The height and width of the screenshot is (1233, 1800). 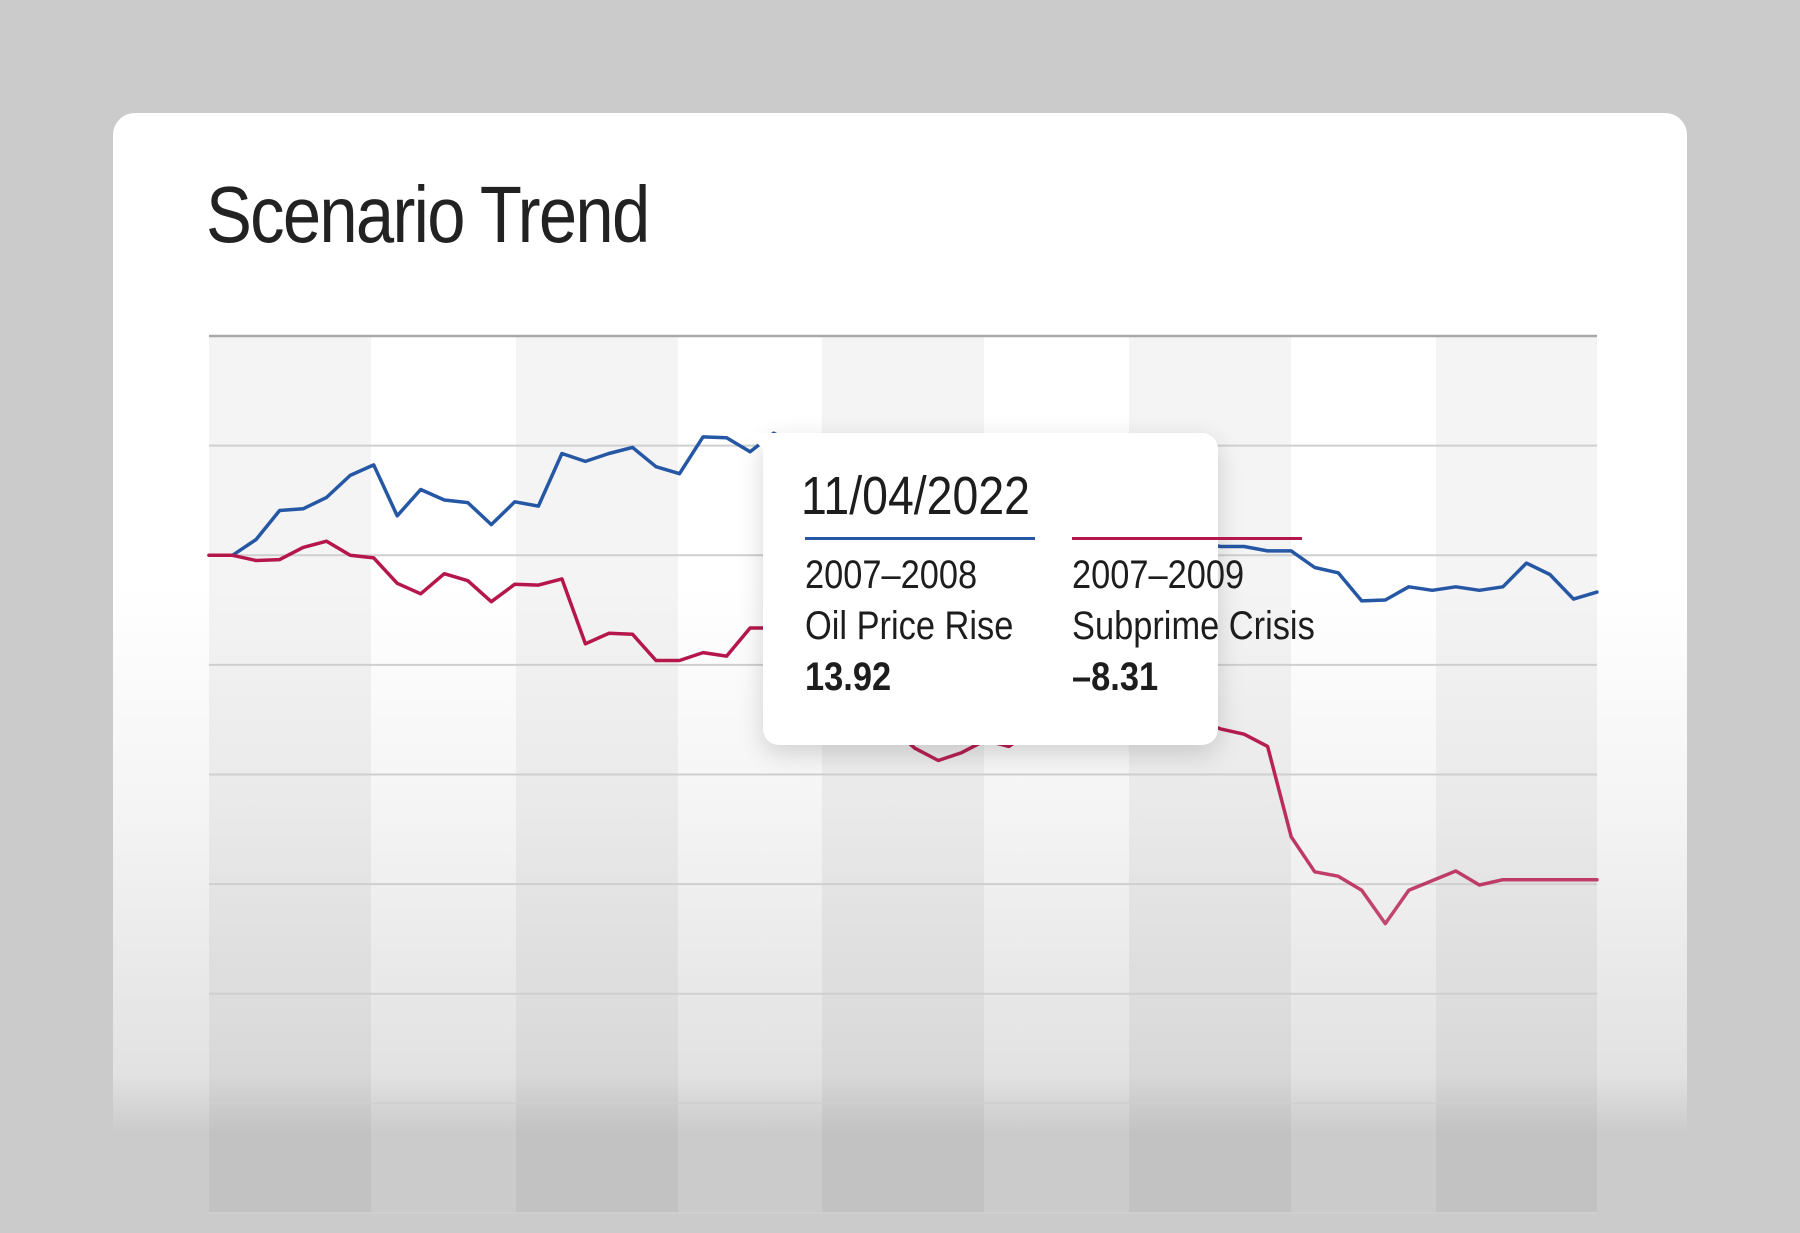 What do you see at coordinates (428, 214) in the screenshot?
I see `chart-title: Scenario Trend` at bounding box center [428, 214].